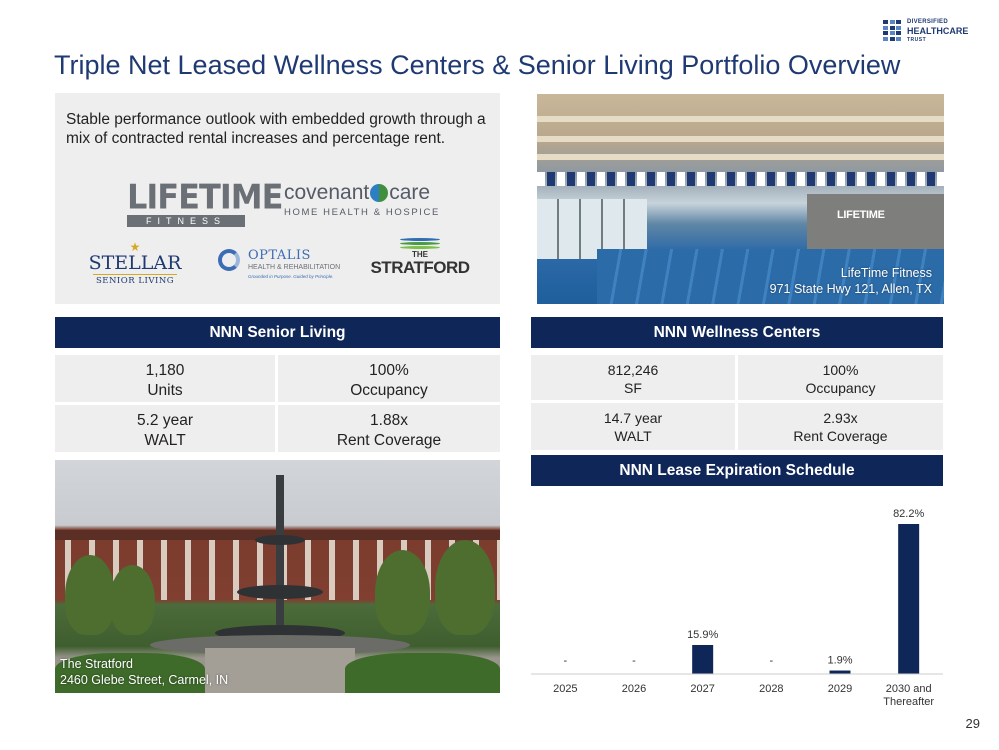 This screenshot has height=750, width=999. What do you see at coordinates (135, 247) in the screenshot?
I see `star-icon: ★` at bounding box center [135, 247].